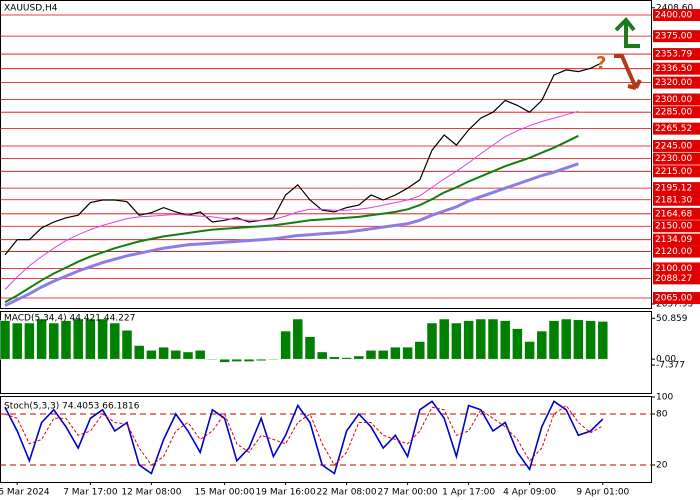  Describe the element at coordinates (602, 493) in the screenshot. I see `x-tick-label: 9 Apr 01:00` at that location.